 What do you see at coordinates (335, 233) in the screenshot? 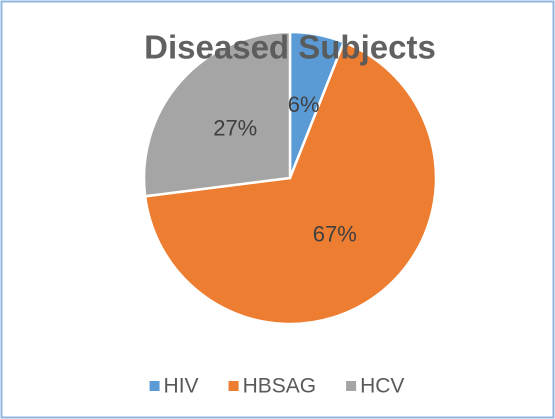
I see `data-label: 67%` at bounding box center [335, 233].